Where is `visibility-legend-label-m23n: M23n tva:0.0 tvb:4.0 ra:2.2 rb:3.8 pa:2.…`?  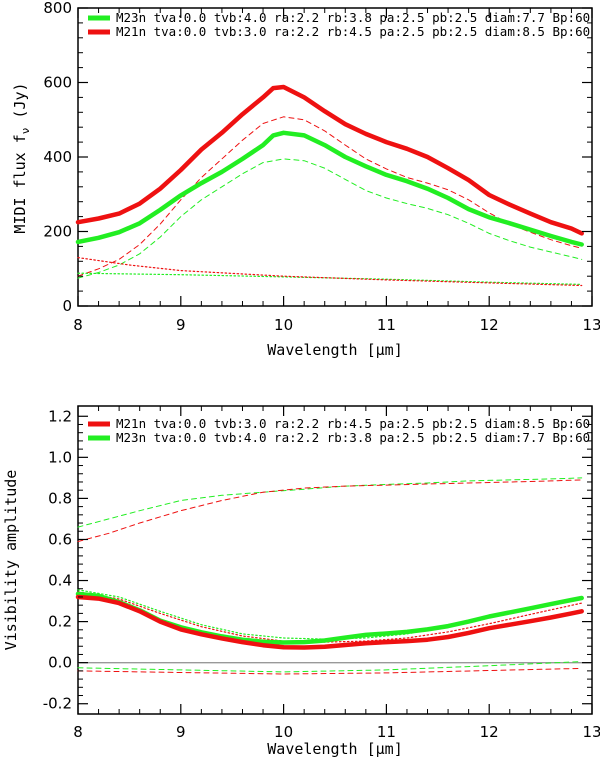 visibility-legend-label-m23n: M23n tva:0.0 tvb:4.0 ra:2.2 rb:3.8 pa:2.… is located at coordinates (353, 437).